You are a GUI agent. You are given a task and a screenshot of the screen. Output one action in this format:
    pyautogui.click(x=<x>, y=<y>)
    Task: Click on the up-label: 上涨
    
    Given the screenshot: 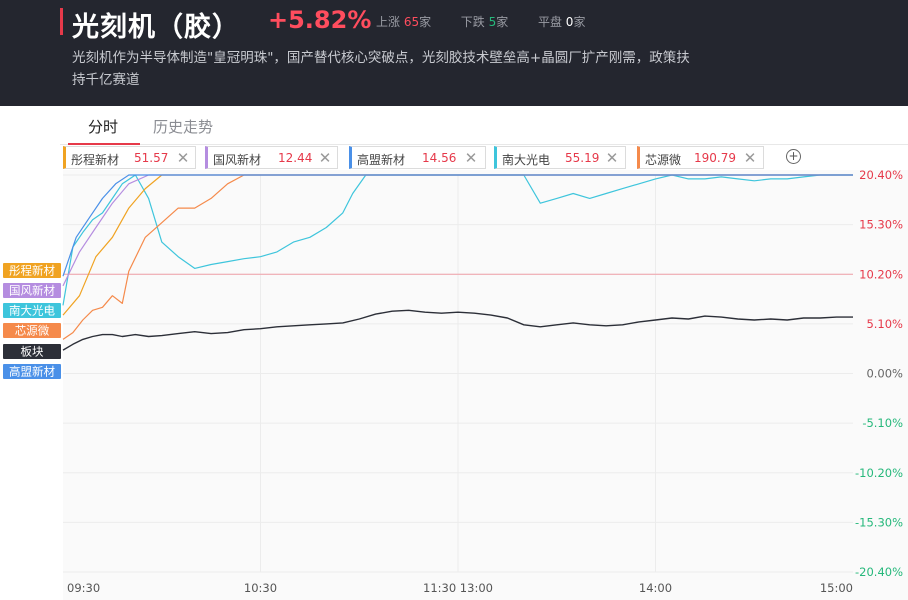 What is the action you would take?
    pyautogui.click(x=388, y=22)
    